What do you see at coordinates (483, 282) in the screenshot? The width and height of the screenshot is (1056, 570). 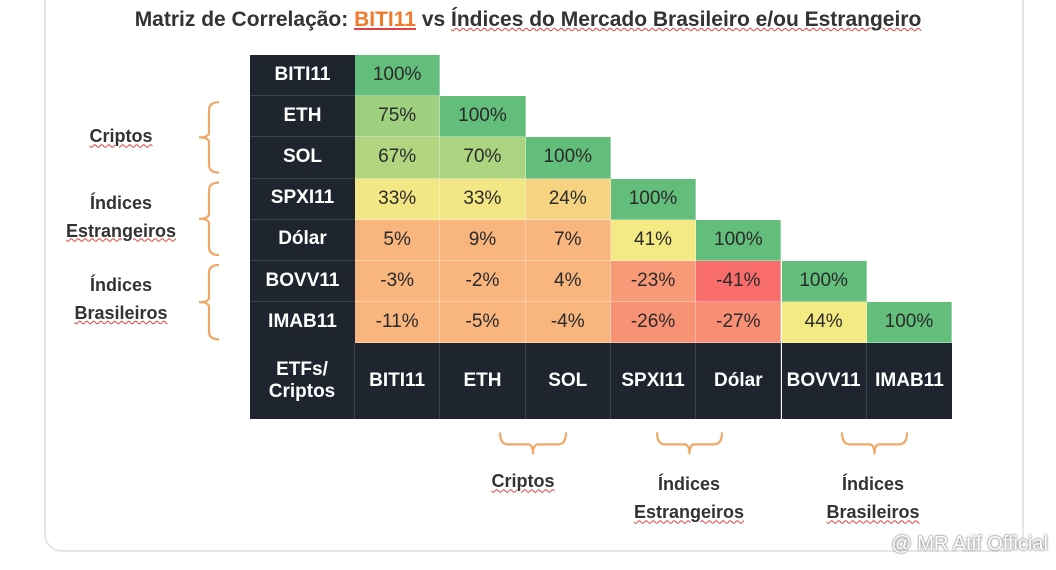 I see `matrix-cell: -2%` at bounding box center [483, 282].